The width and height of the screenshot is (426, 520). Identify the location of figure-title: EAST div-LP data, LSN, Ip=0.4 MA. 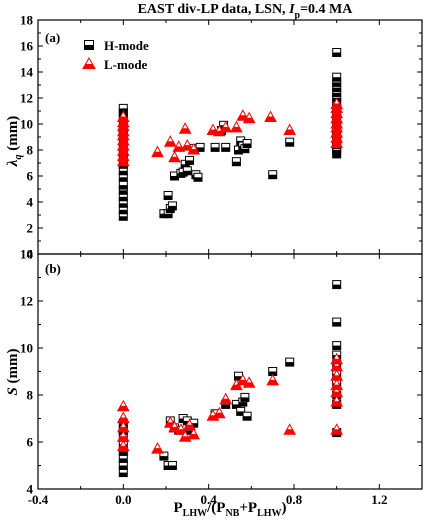
(246, 11).